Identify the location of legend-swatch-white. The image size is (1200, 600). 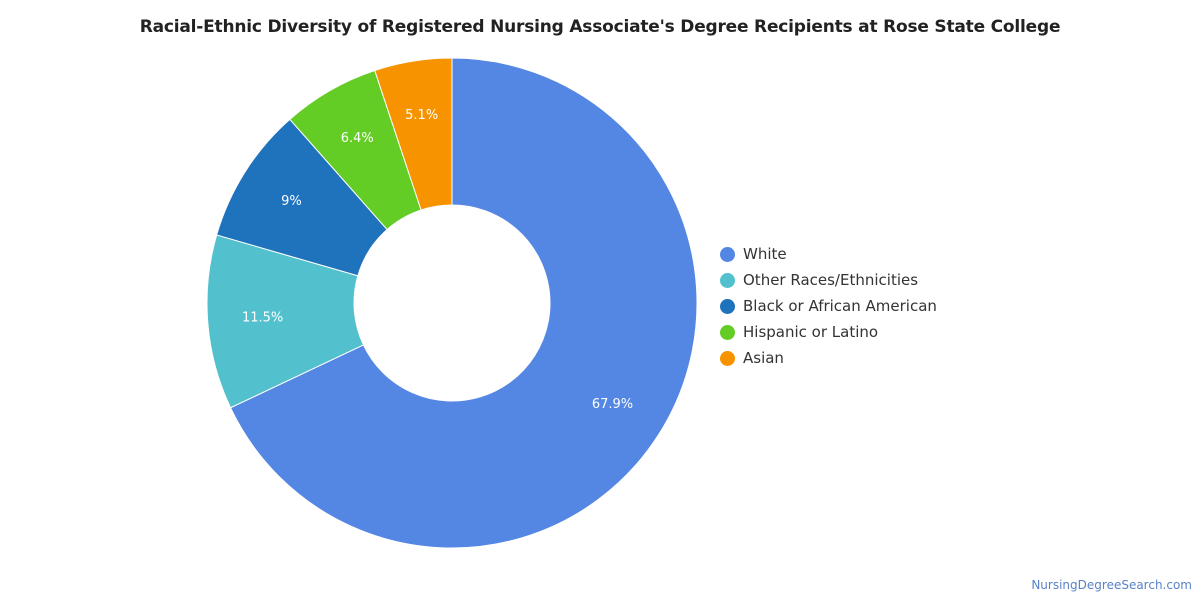
(727, 254).